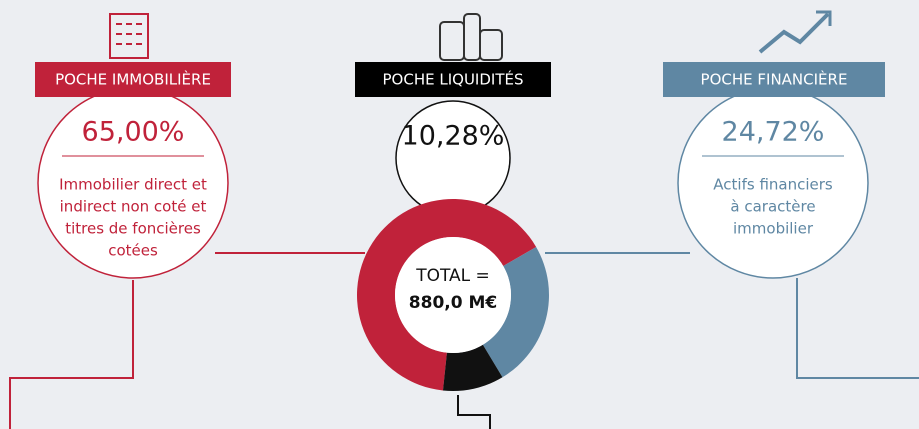 This screenshot has width=919, height=429. I want to click on header-label: POCHE LIQUIDITÉS, so click(453, 79).